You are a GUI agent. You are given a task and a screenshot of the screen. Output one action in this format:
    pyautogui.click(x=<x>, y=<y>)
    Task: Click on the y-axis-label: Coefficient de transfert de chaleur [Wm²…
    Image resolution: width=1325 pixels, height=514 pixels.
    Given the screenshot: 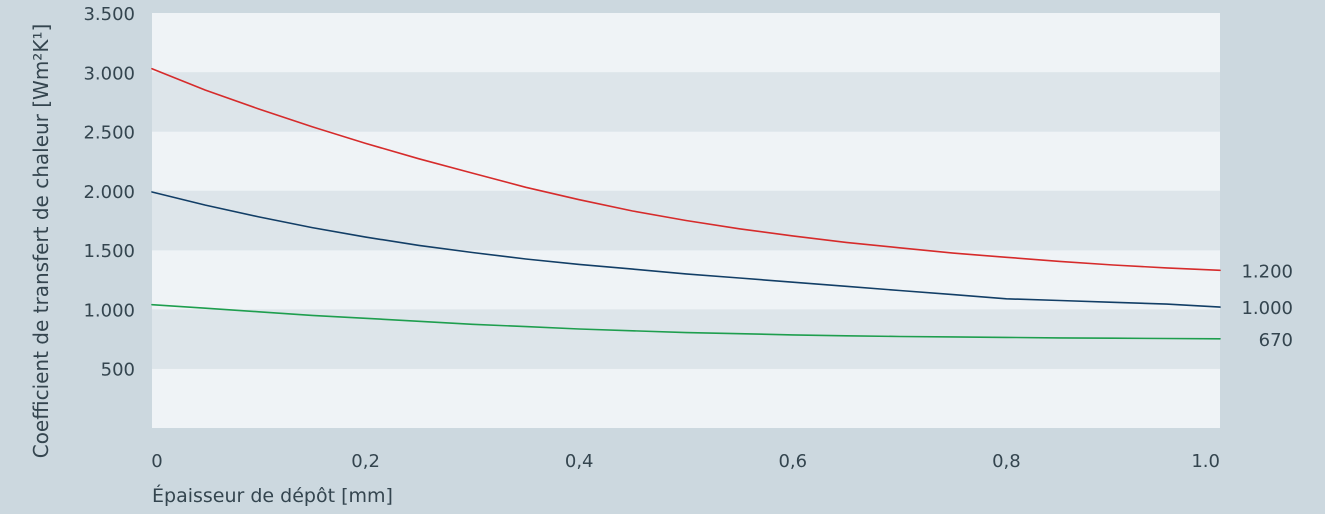 What is the action you would take?
    pyautogui.click(x=41, y=241)
    